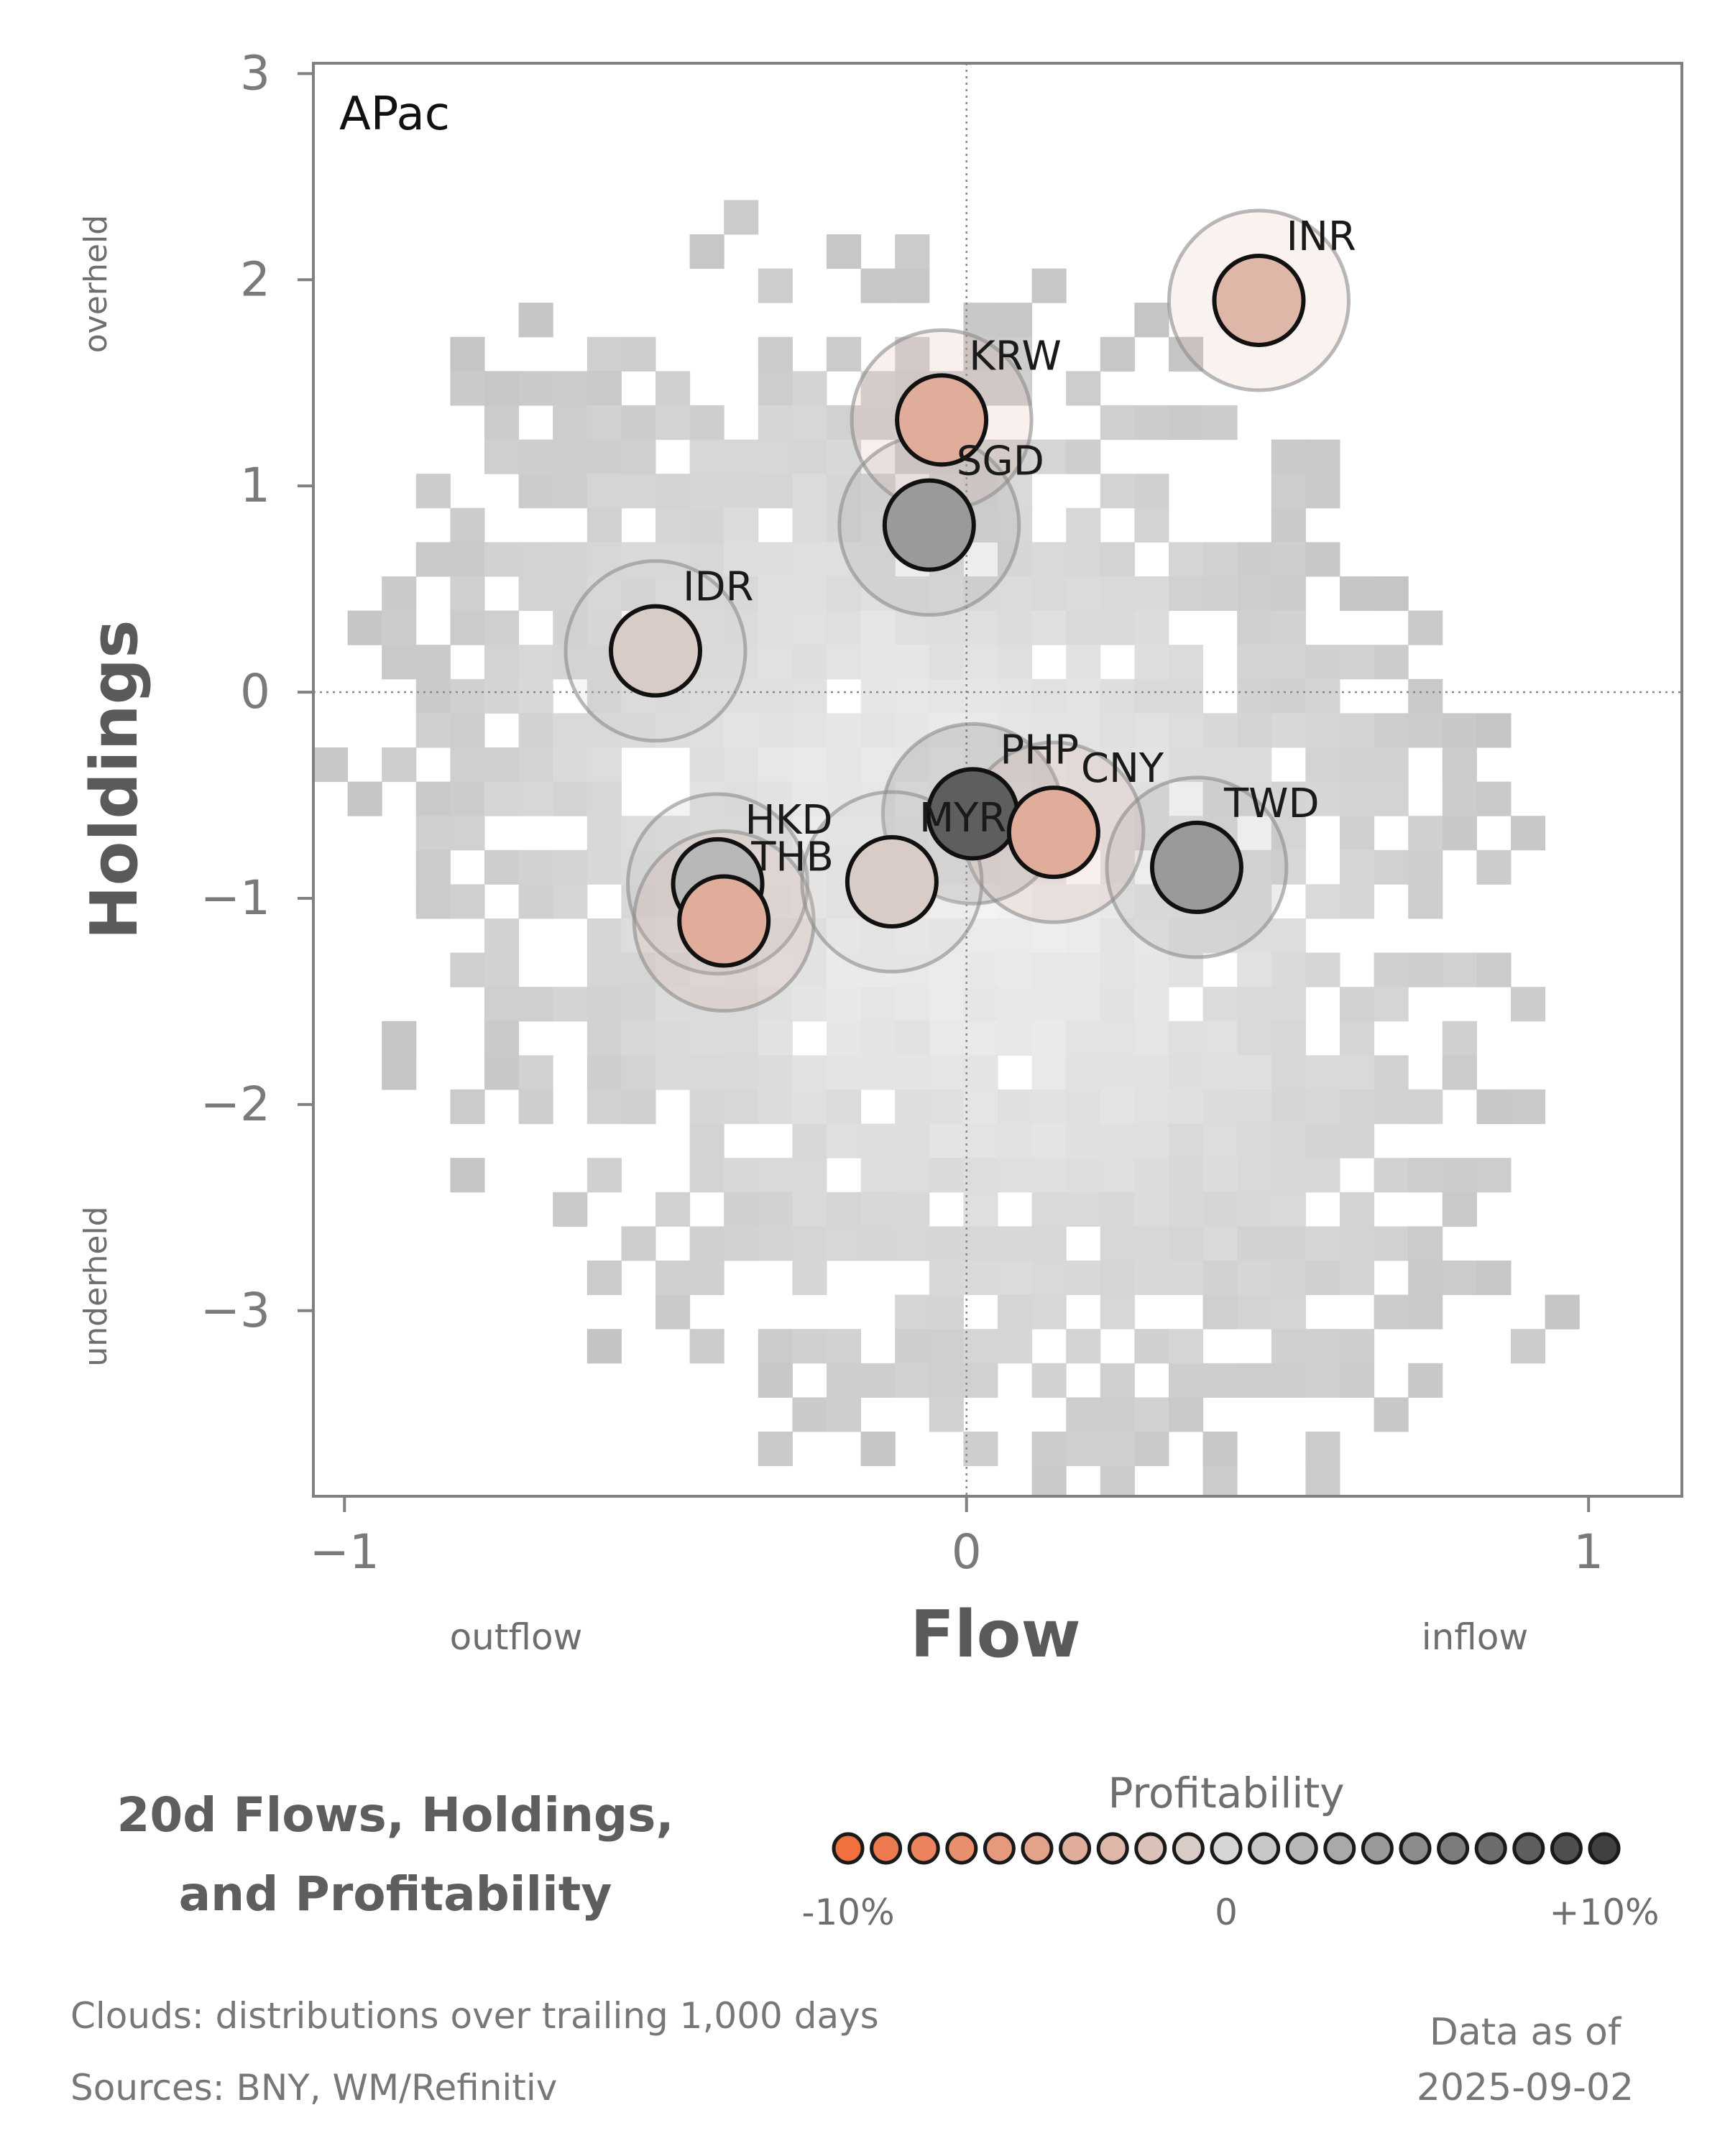 This screenshot has height=2156, width=1725. Describe the element at coordinates (395, 1894) in the screenshot. I see `chart-title-line2: and Profitability` at that location.